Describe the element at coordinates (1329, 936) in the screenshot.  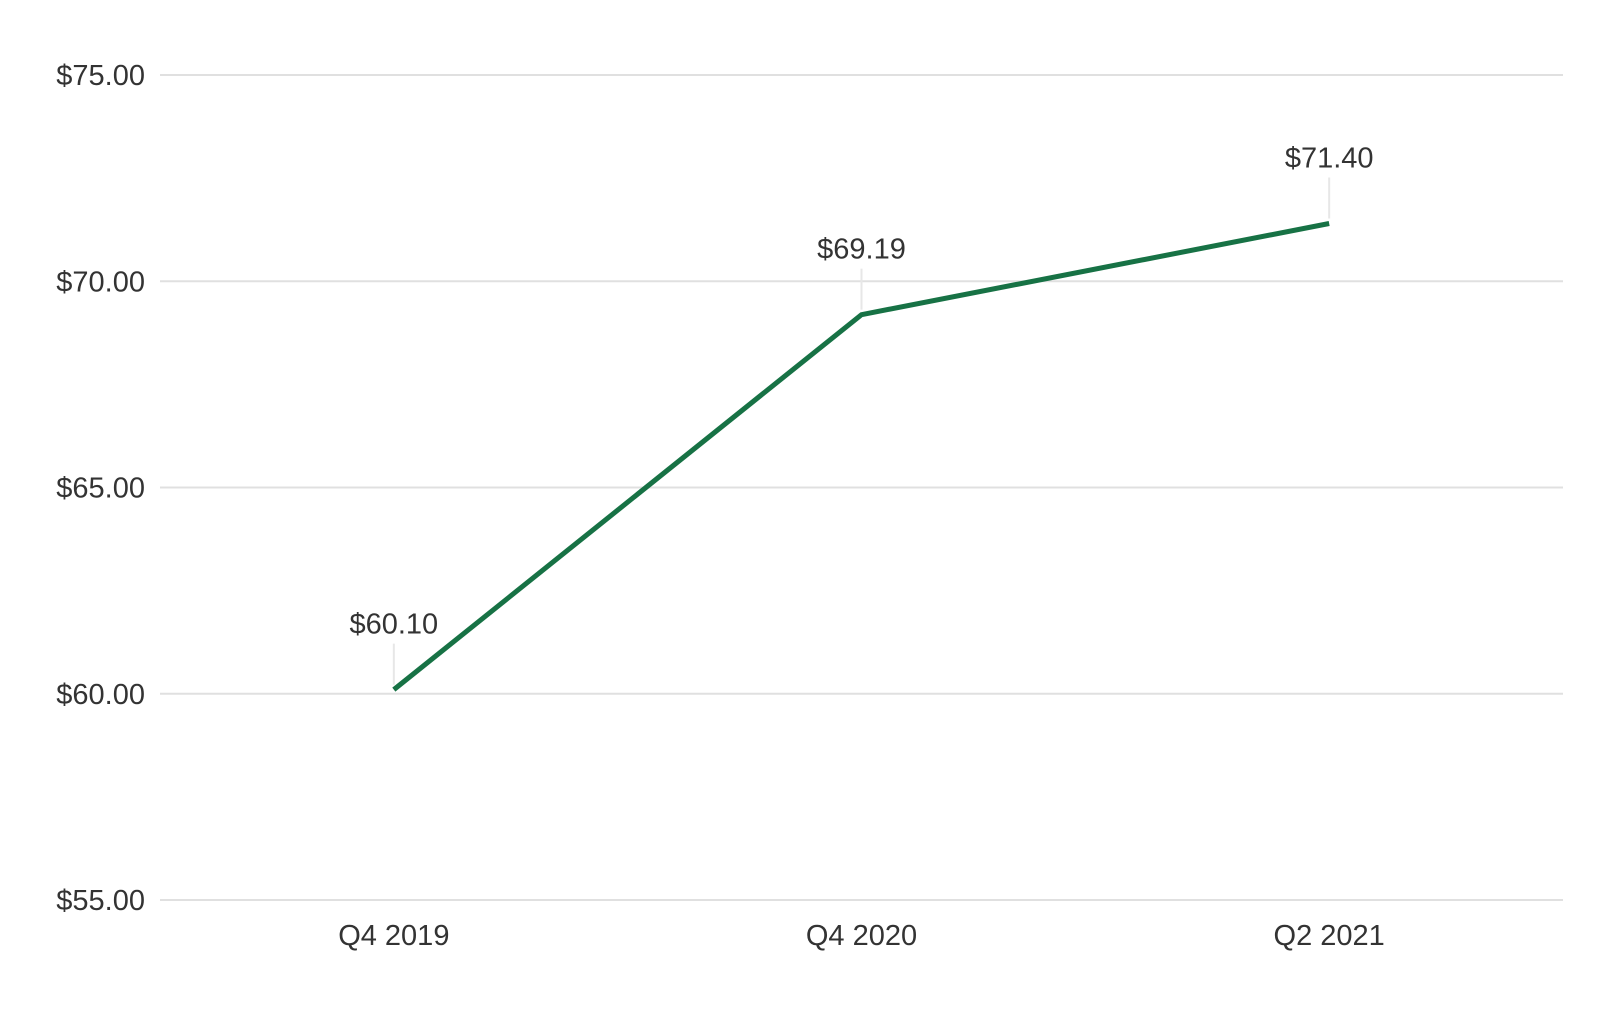
I see `x-axis-tick-label: Q2 2021` at that location.